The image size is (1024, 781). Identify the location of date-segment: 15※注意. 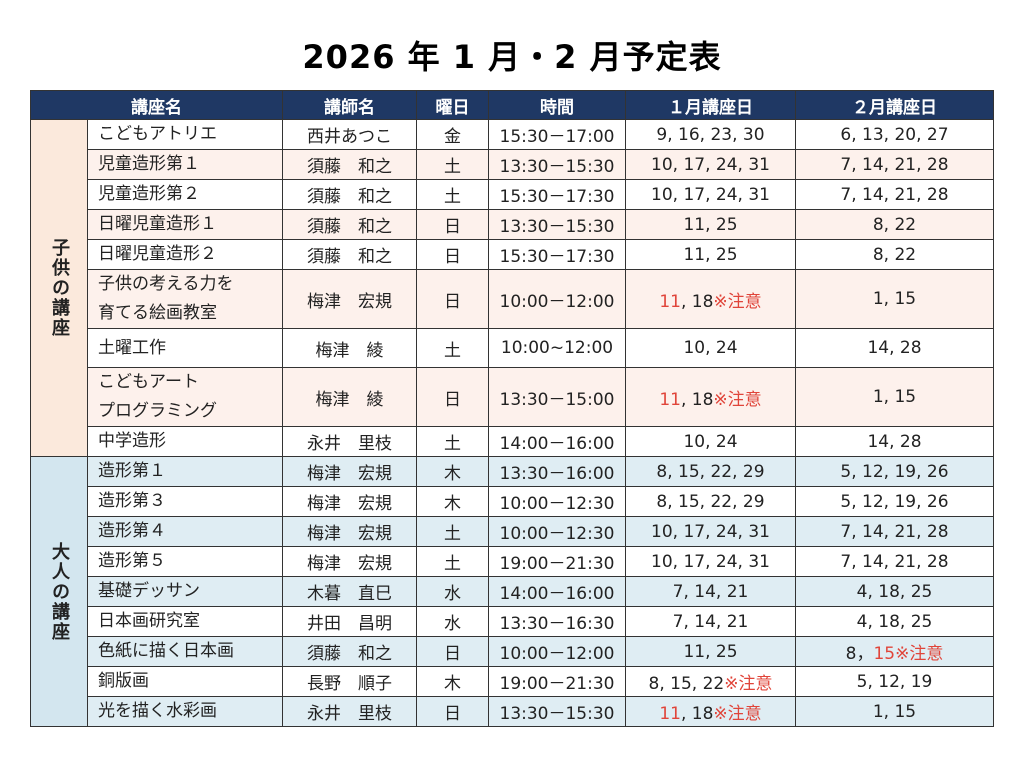
(908, 654).